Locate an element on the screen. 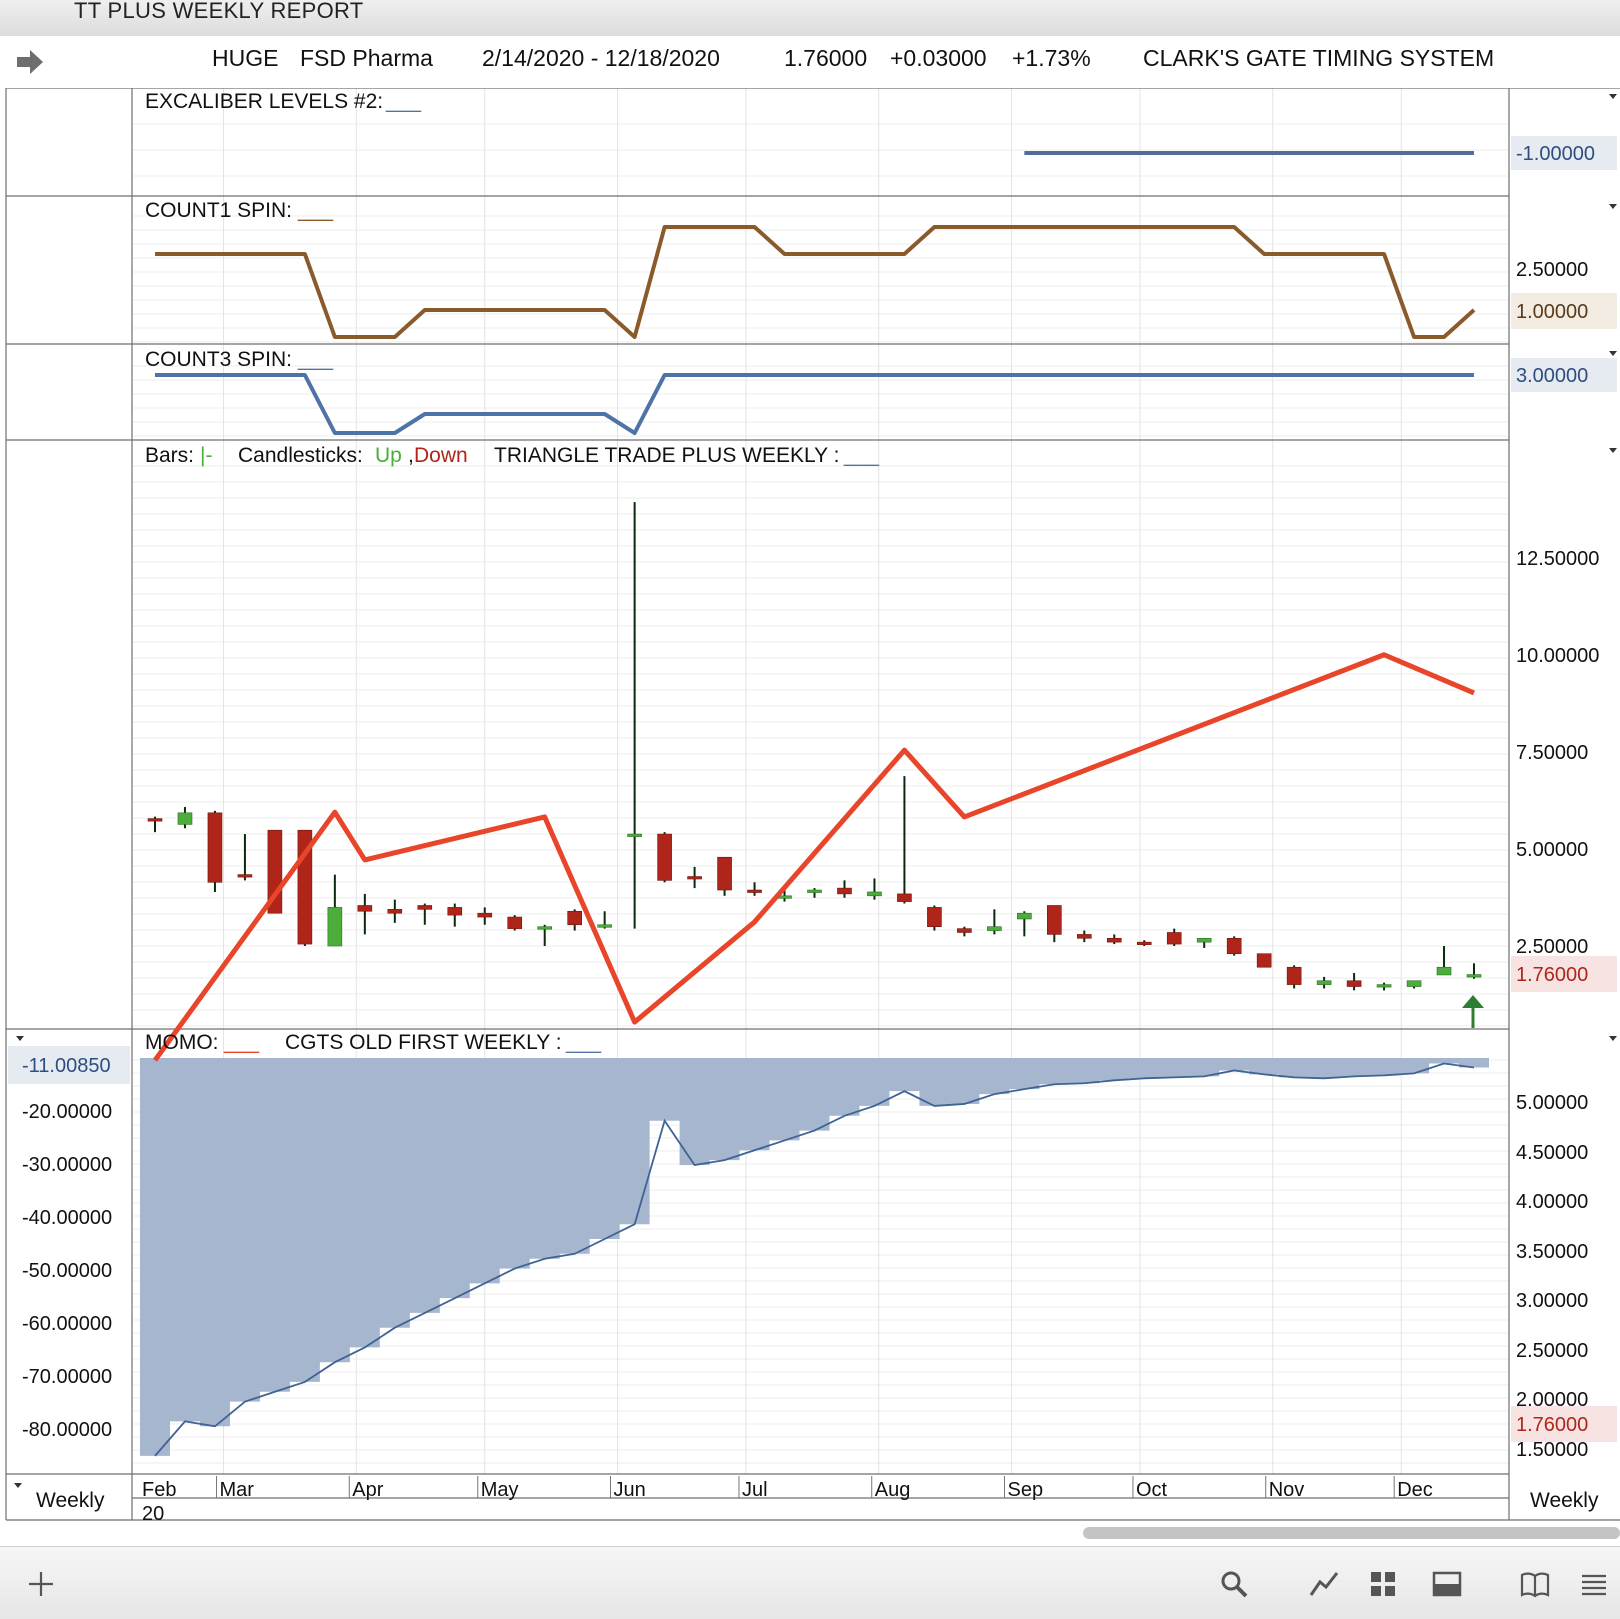  up-label: Up is located at coordinates (388, 455).